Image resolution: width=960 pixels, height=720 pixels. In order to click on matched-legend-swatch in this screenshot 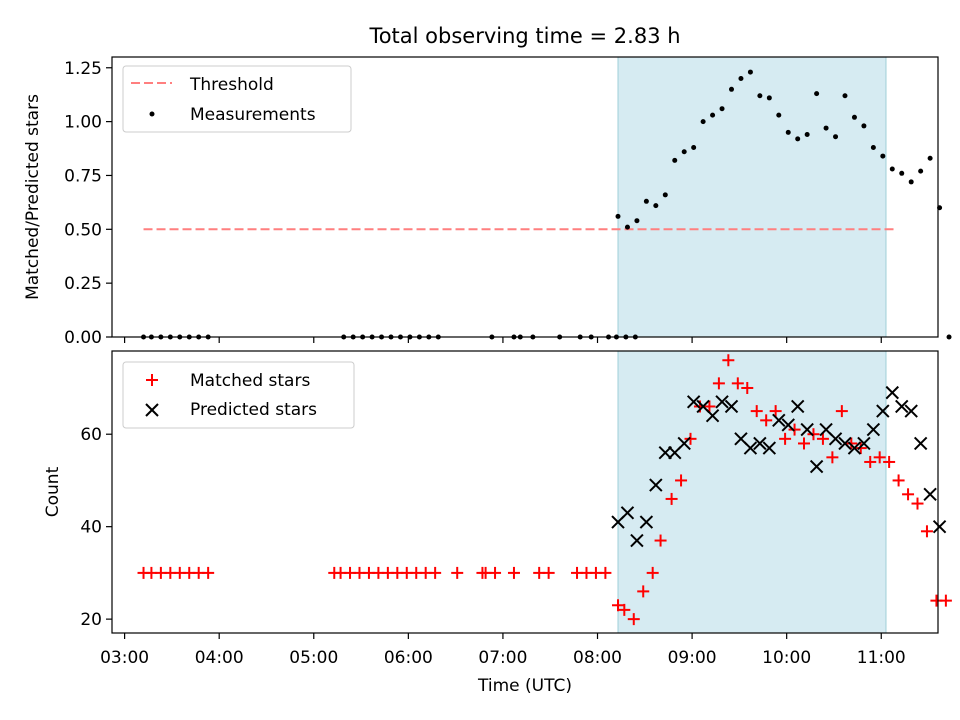, I will do `click(152, 380)`.